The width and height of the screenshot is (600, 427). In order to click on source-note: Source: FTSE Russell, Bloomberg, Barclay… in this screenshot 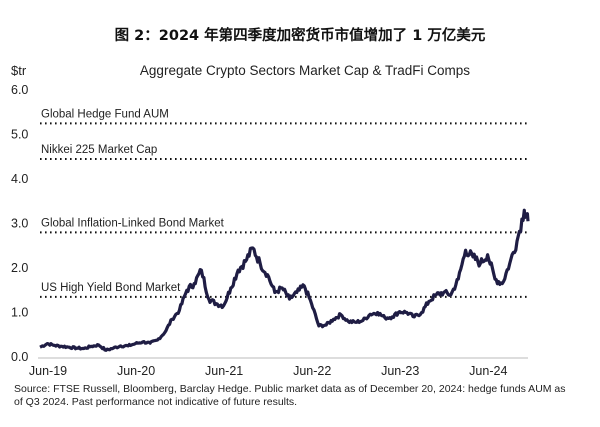, I will do `click(290, 395)`.